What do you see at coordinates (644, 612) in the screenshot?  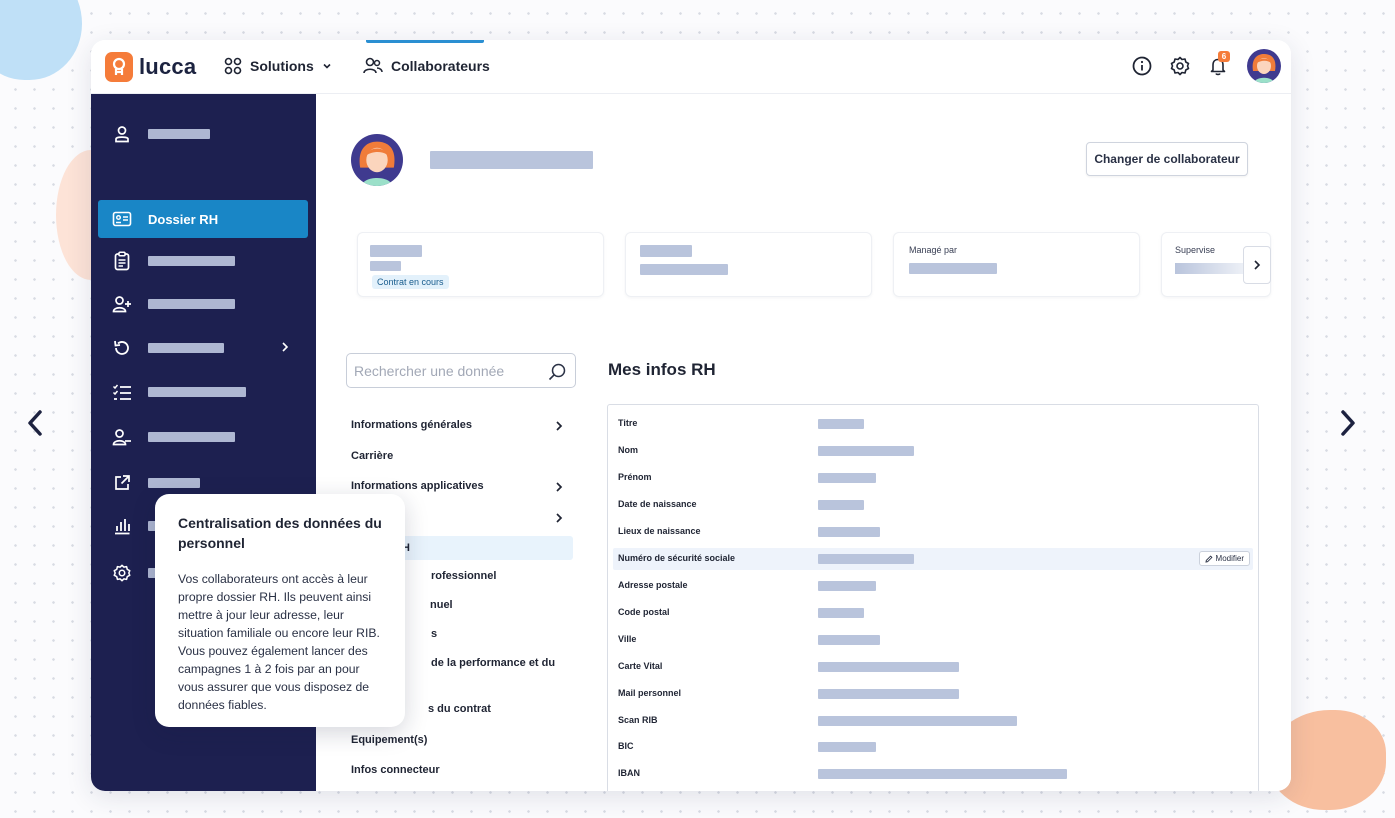 I see `field-label: Code postal` at bounding box center [644, 612].